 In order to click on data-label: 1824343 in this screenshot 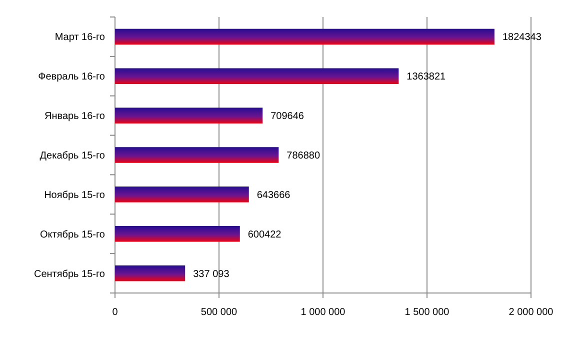, I will do `click(522, 38)`.